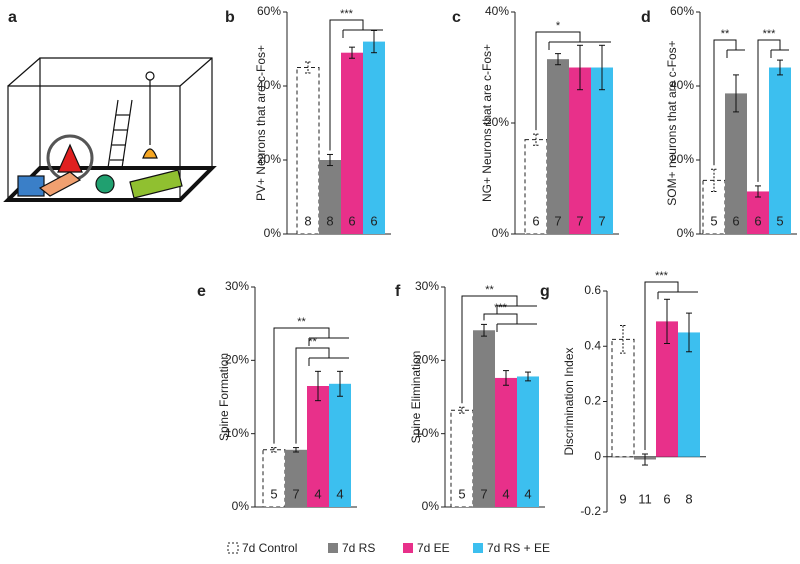  What do you see at coordinates (646, 17) in the screenshot?
I see `panel-label: d` at bounding box center [646, 17].